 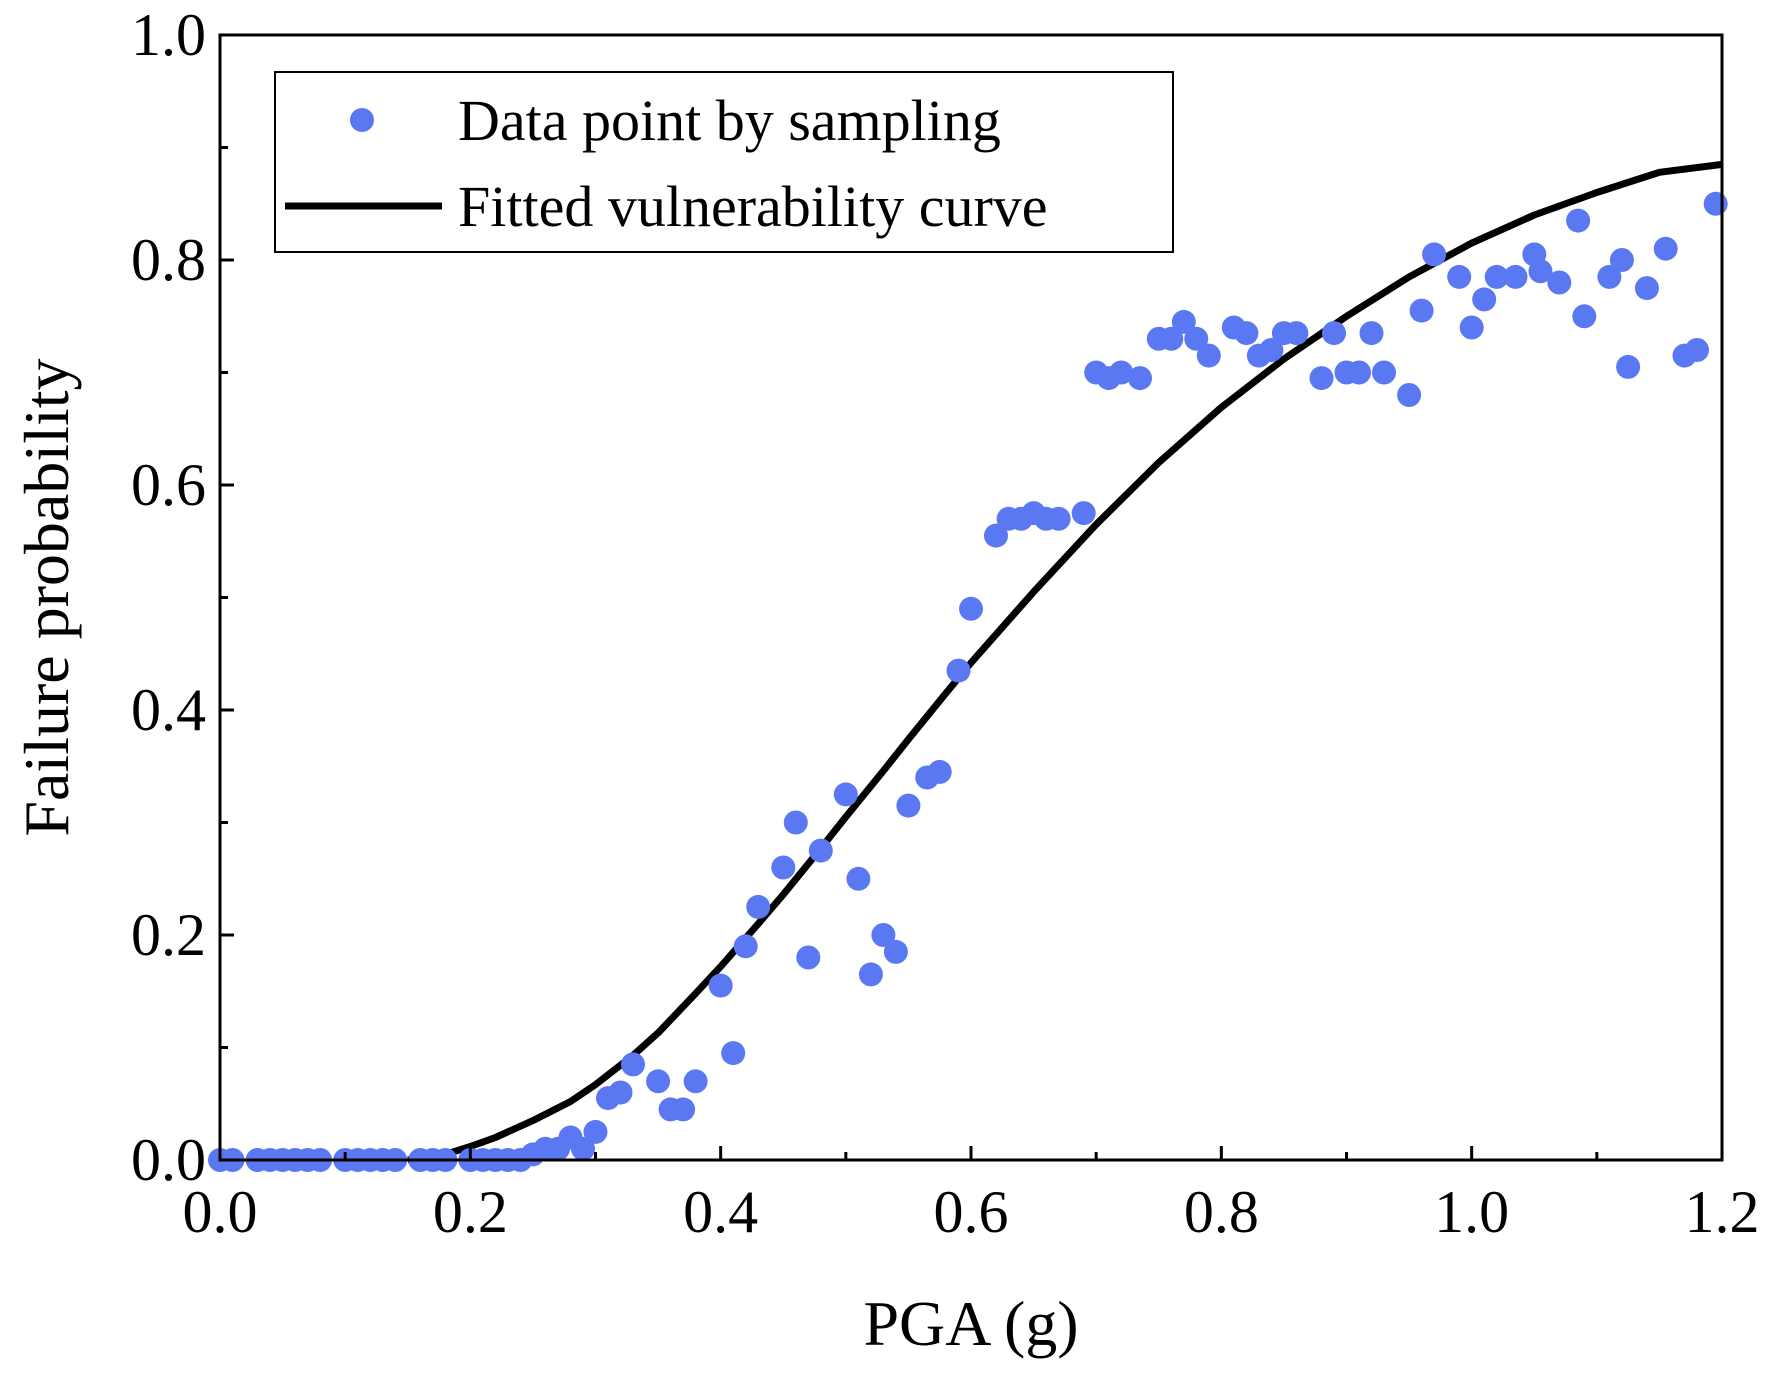 What do you see at coordinates (720, 1212) in the screenshot?
I see `x-tick-label: 0.4` at bounding box center [720, 1212].